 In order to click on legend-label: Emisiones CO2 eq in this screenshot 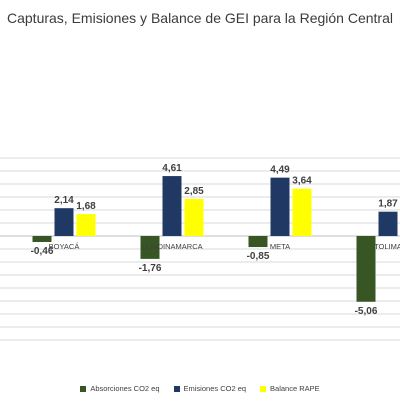, I will do `click(215, 388)`.